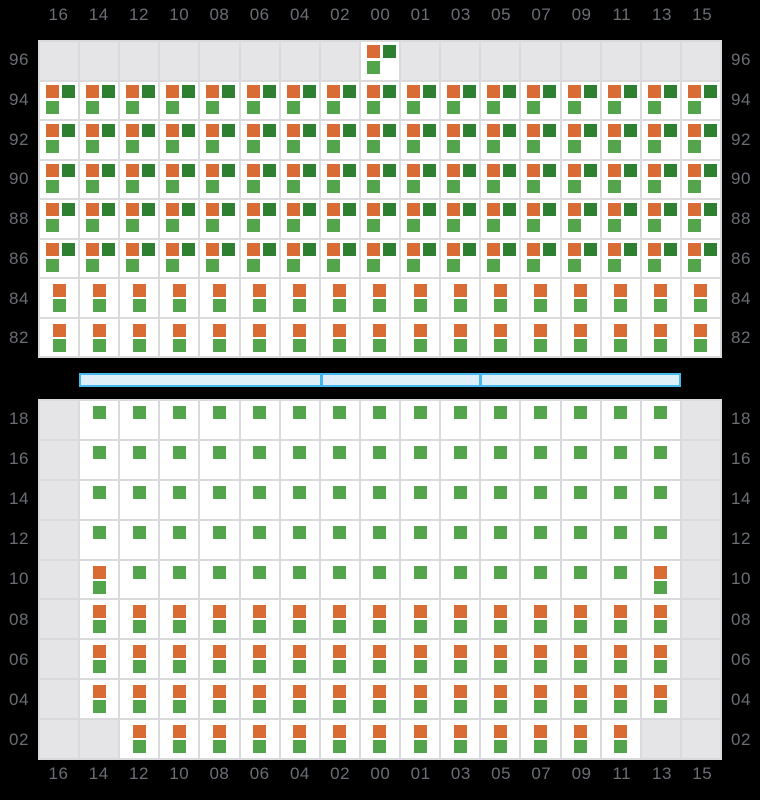 This screenshot has height=800, width=760. What do you see at coordinates (620, 499) in the screenshot?
I see `cell-r14-c11` at bounding box center [620, 499].